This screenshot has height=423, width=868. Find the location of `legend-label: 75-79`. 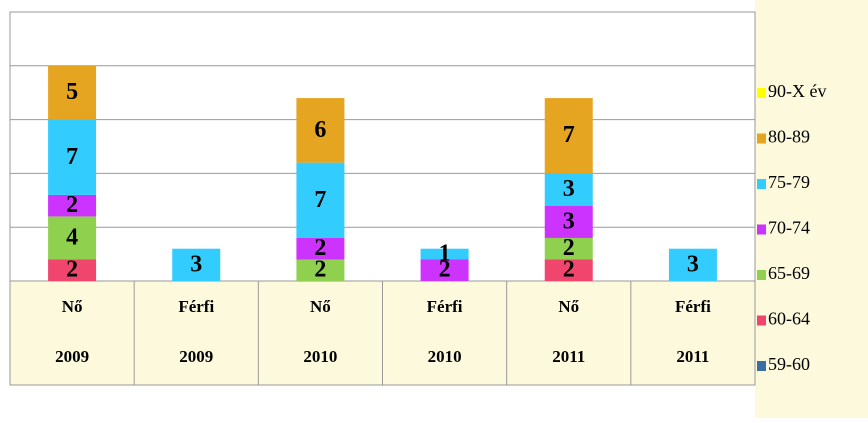

legend-label: 75-79 is located at coordinates (789, 182).